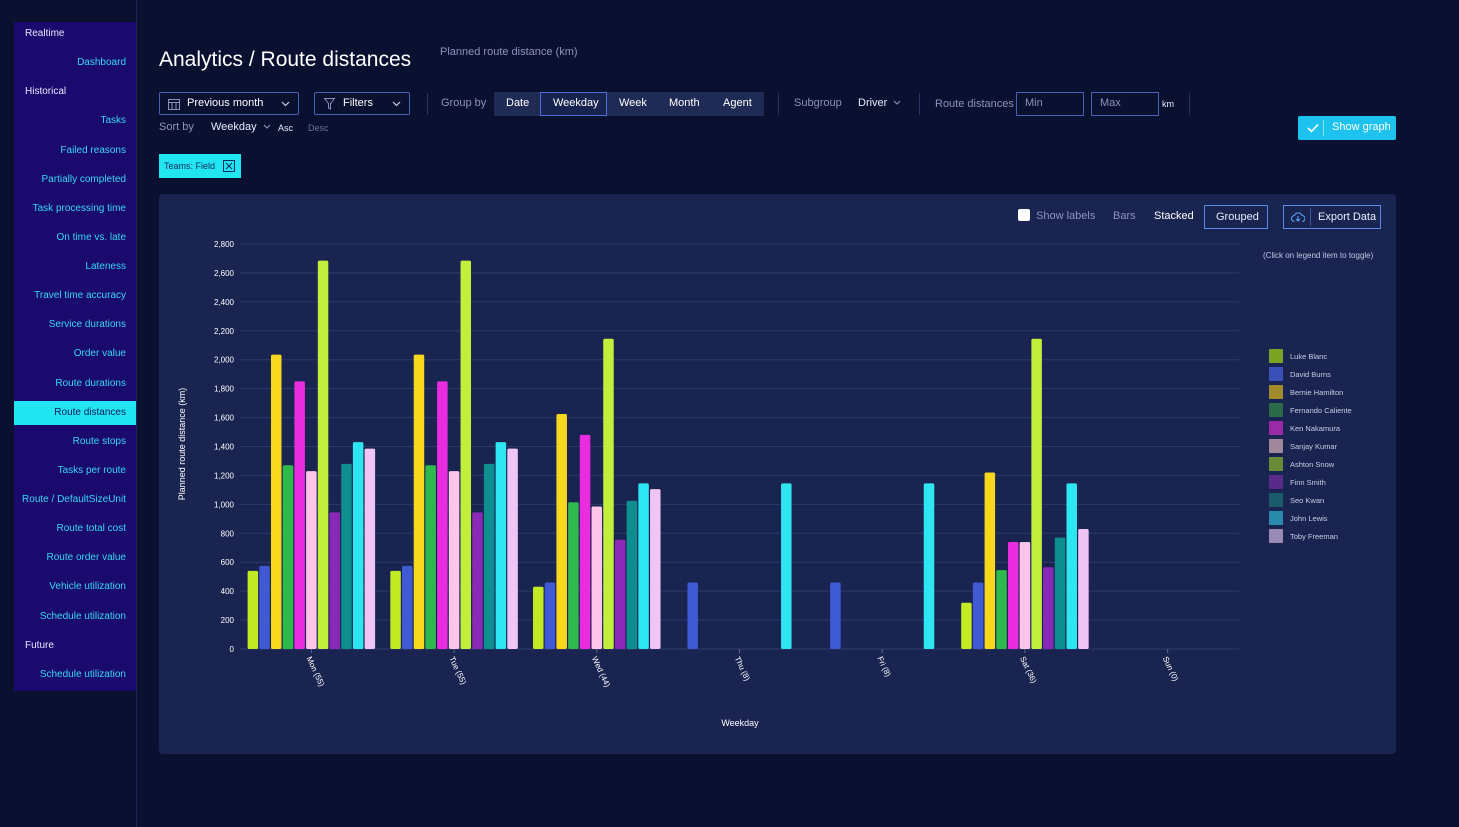 Image resolution: width=1459 pixels, height=827 pixels. I want to click on legend-item: John Lewis, so click(1298, 518).